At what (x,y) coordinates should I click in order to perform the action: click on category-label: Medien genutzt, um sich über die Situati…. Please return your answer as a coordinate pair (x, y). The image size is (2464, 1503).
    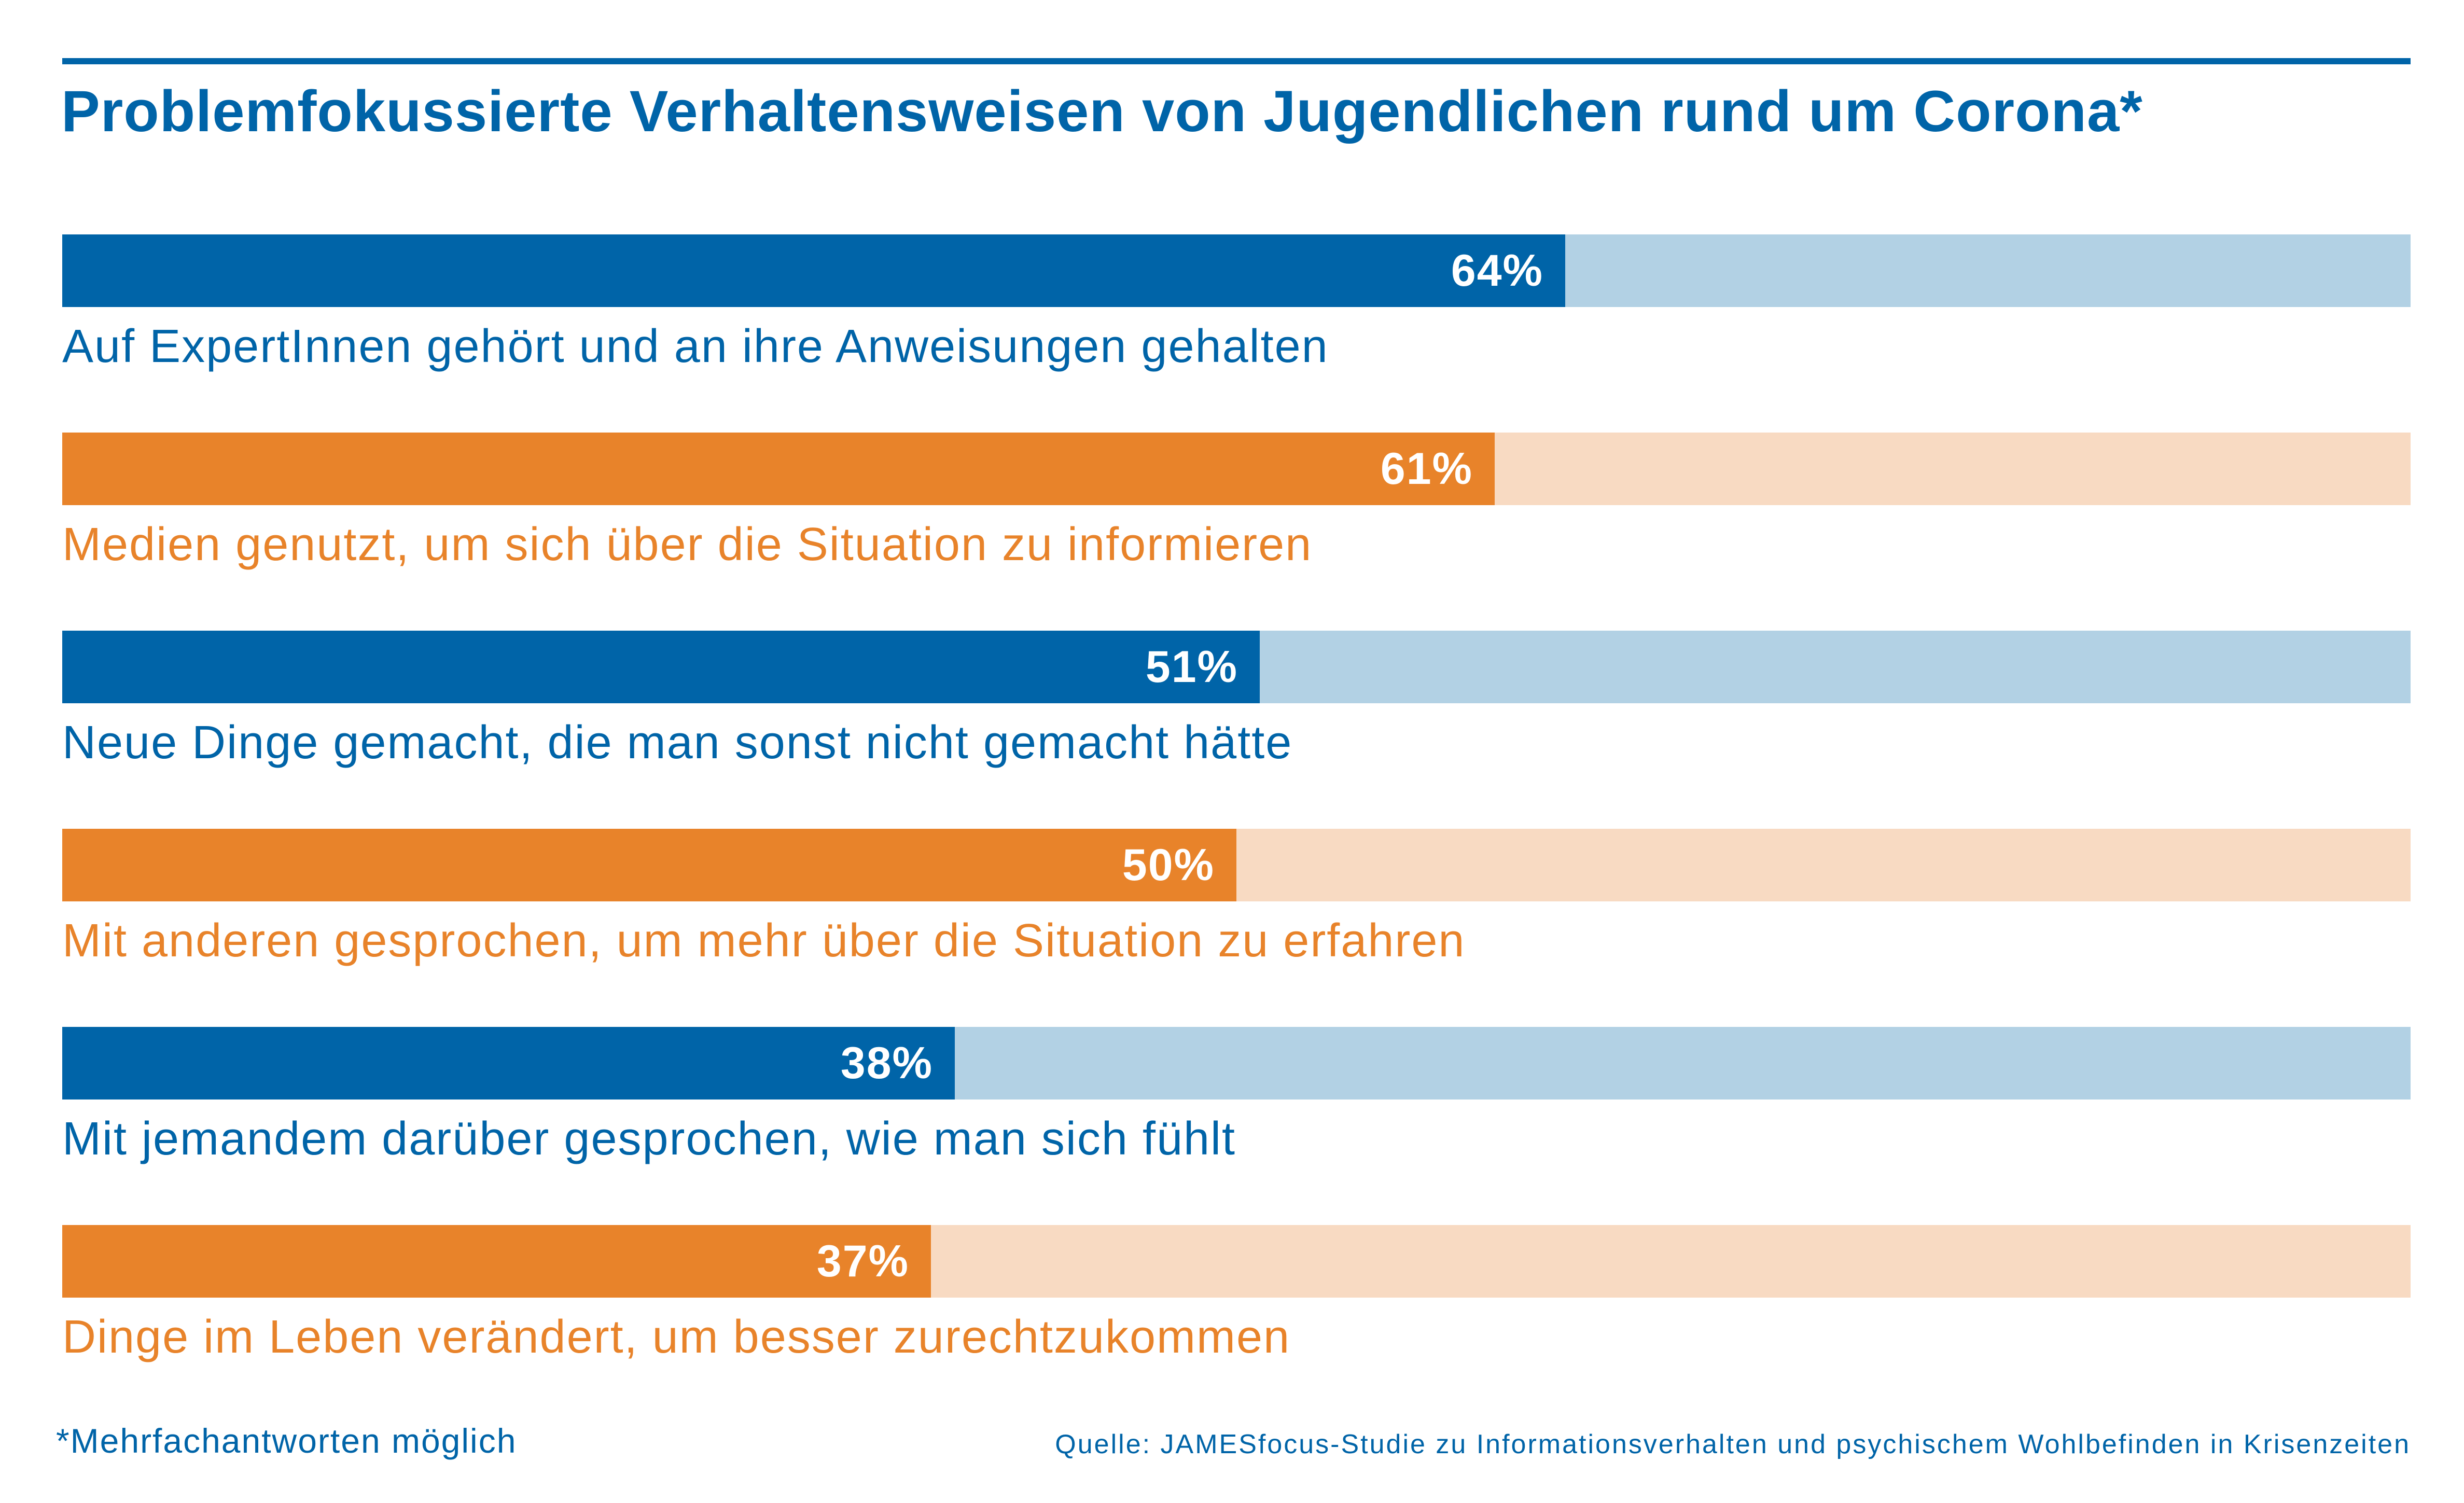
    Looking at the image, I should click on (687, 545).